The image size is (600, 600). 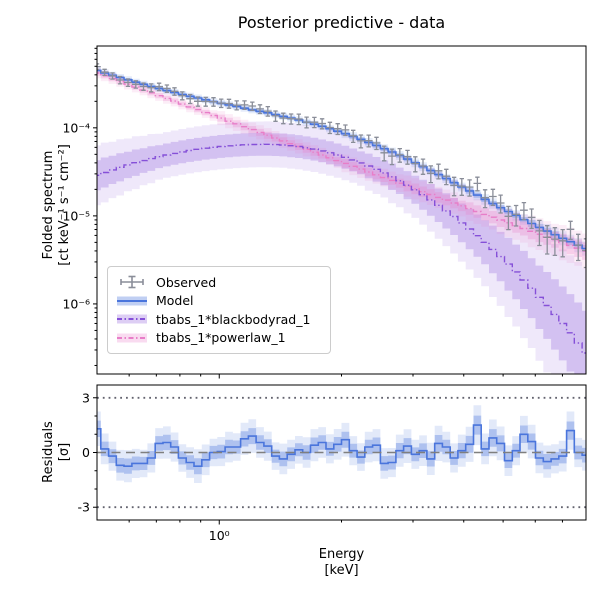 What do you see at coordinates (132, 319) in the screenshot?
I see `blackbody-band-icon` at bounding box center [132, 319].